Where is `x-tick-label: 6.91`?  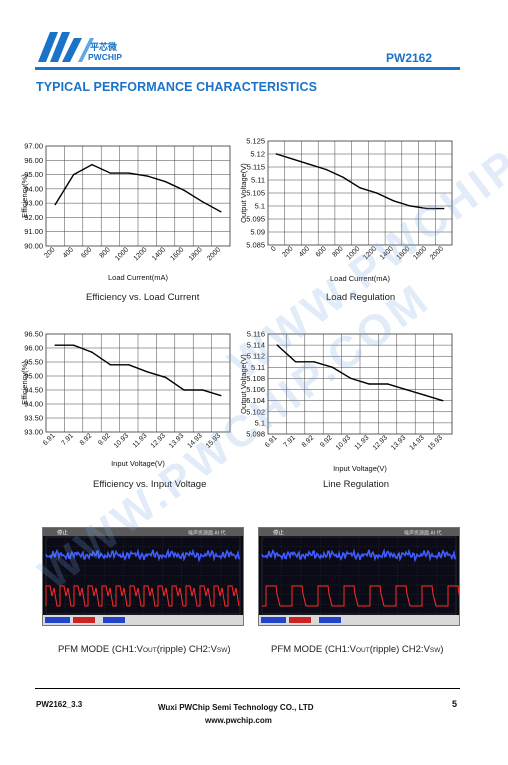 x-tick-label: 6.91 is located at coordinates (49, 439).